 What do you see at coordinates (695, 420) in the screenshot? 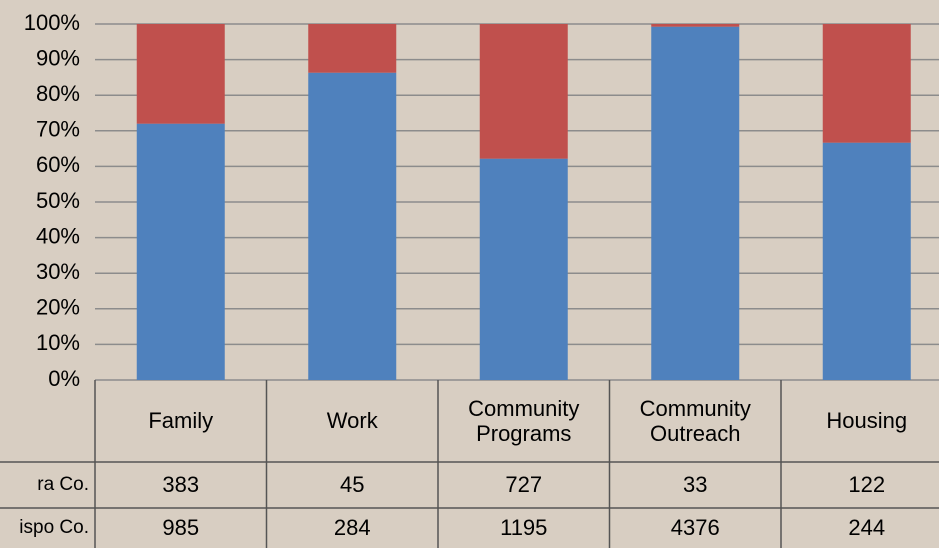
I see `category-label: Community Outreach` at bounding box center [695, 420].